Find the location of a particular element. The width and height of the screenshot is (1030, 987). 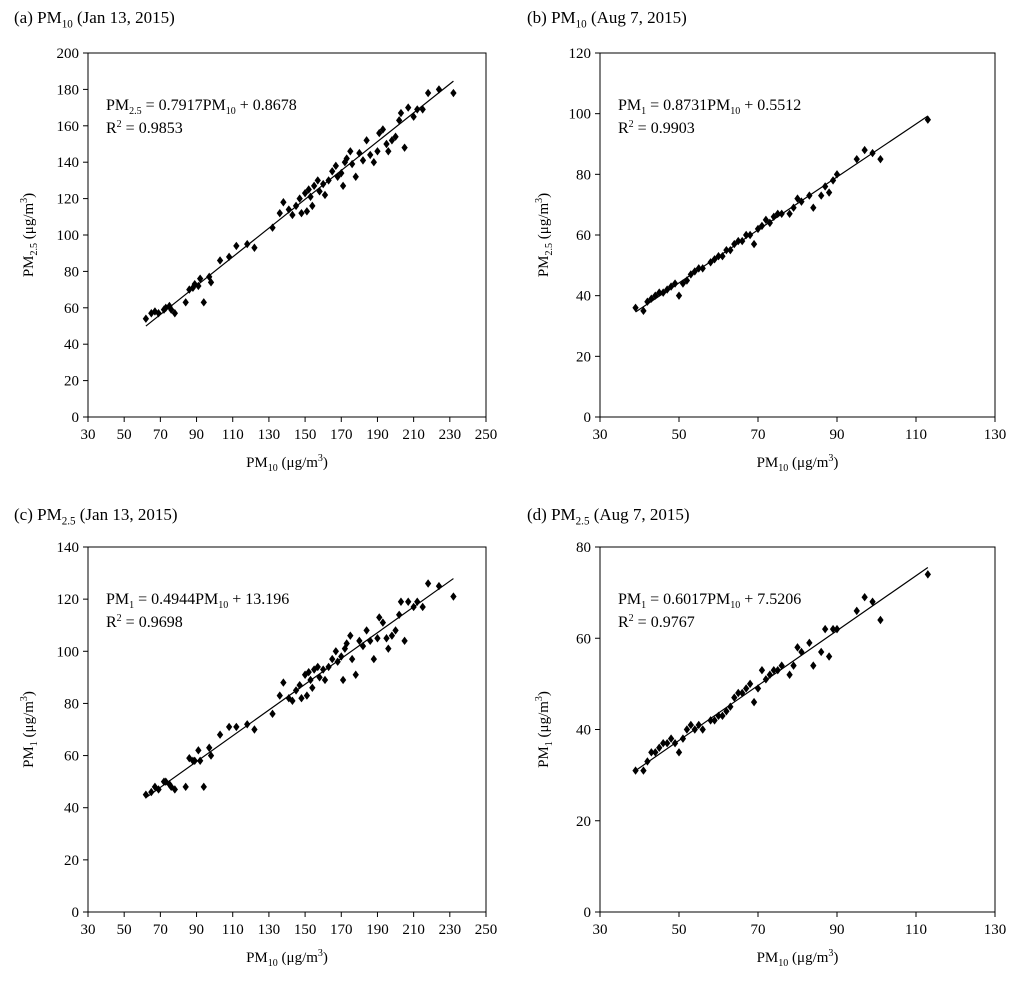

y-tick-label: 100 is located at coordinates (68, 652).